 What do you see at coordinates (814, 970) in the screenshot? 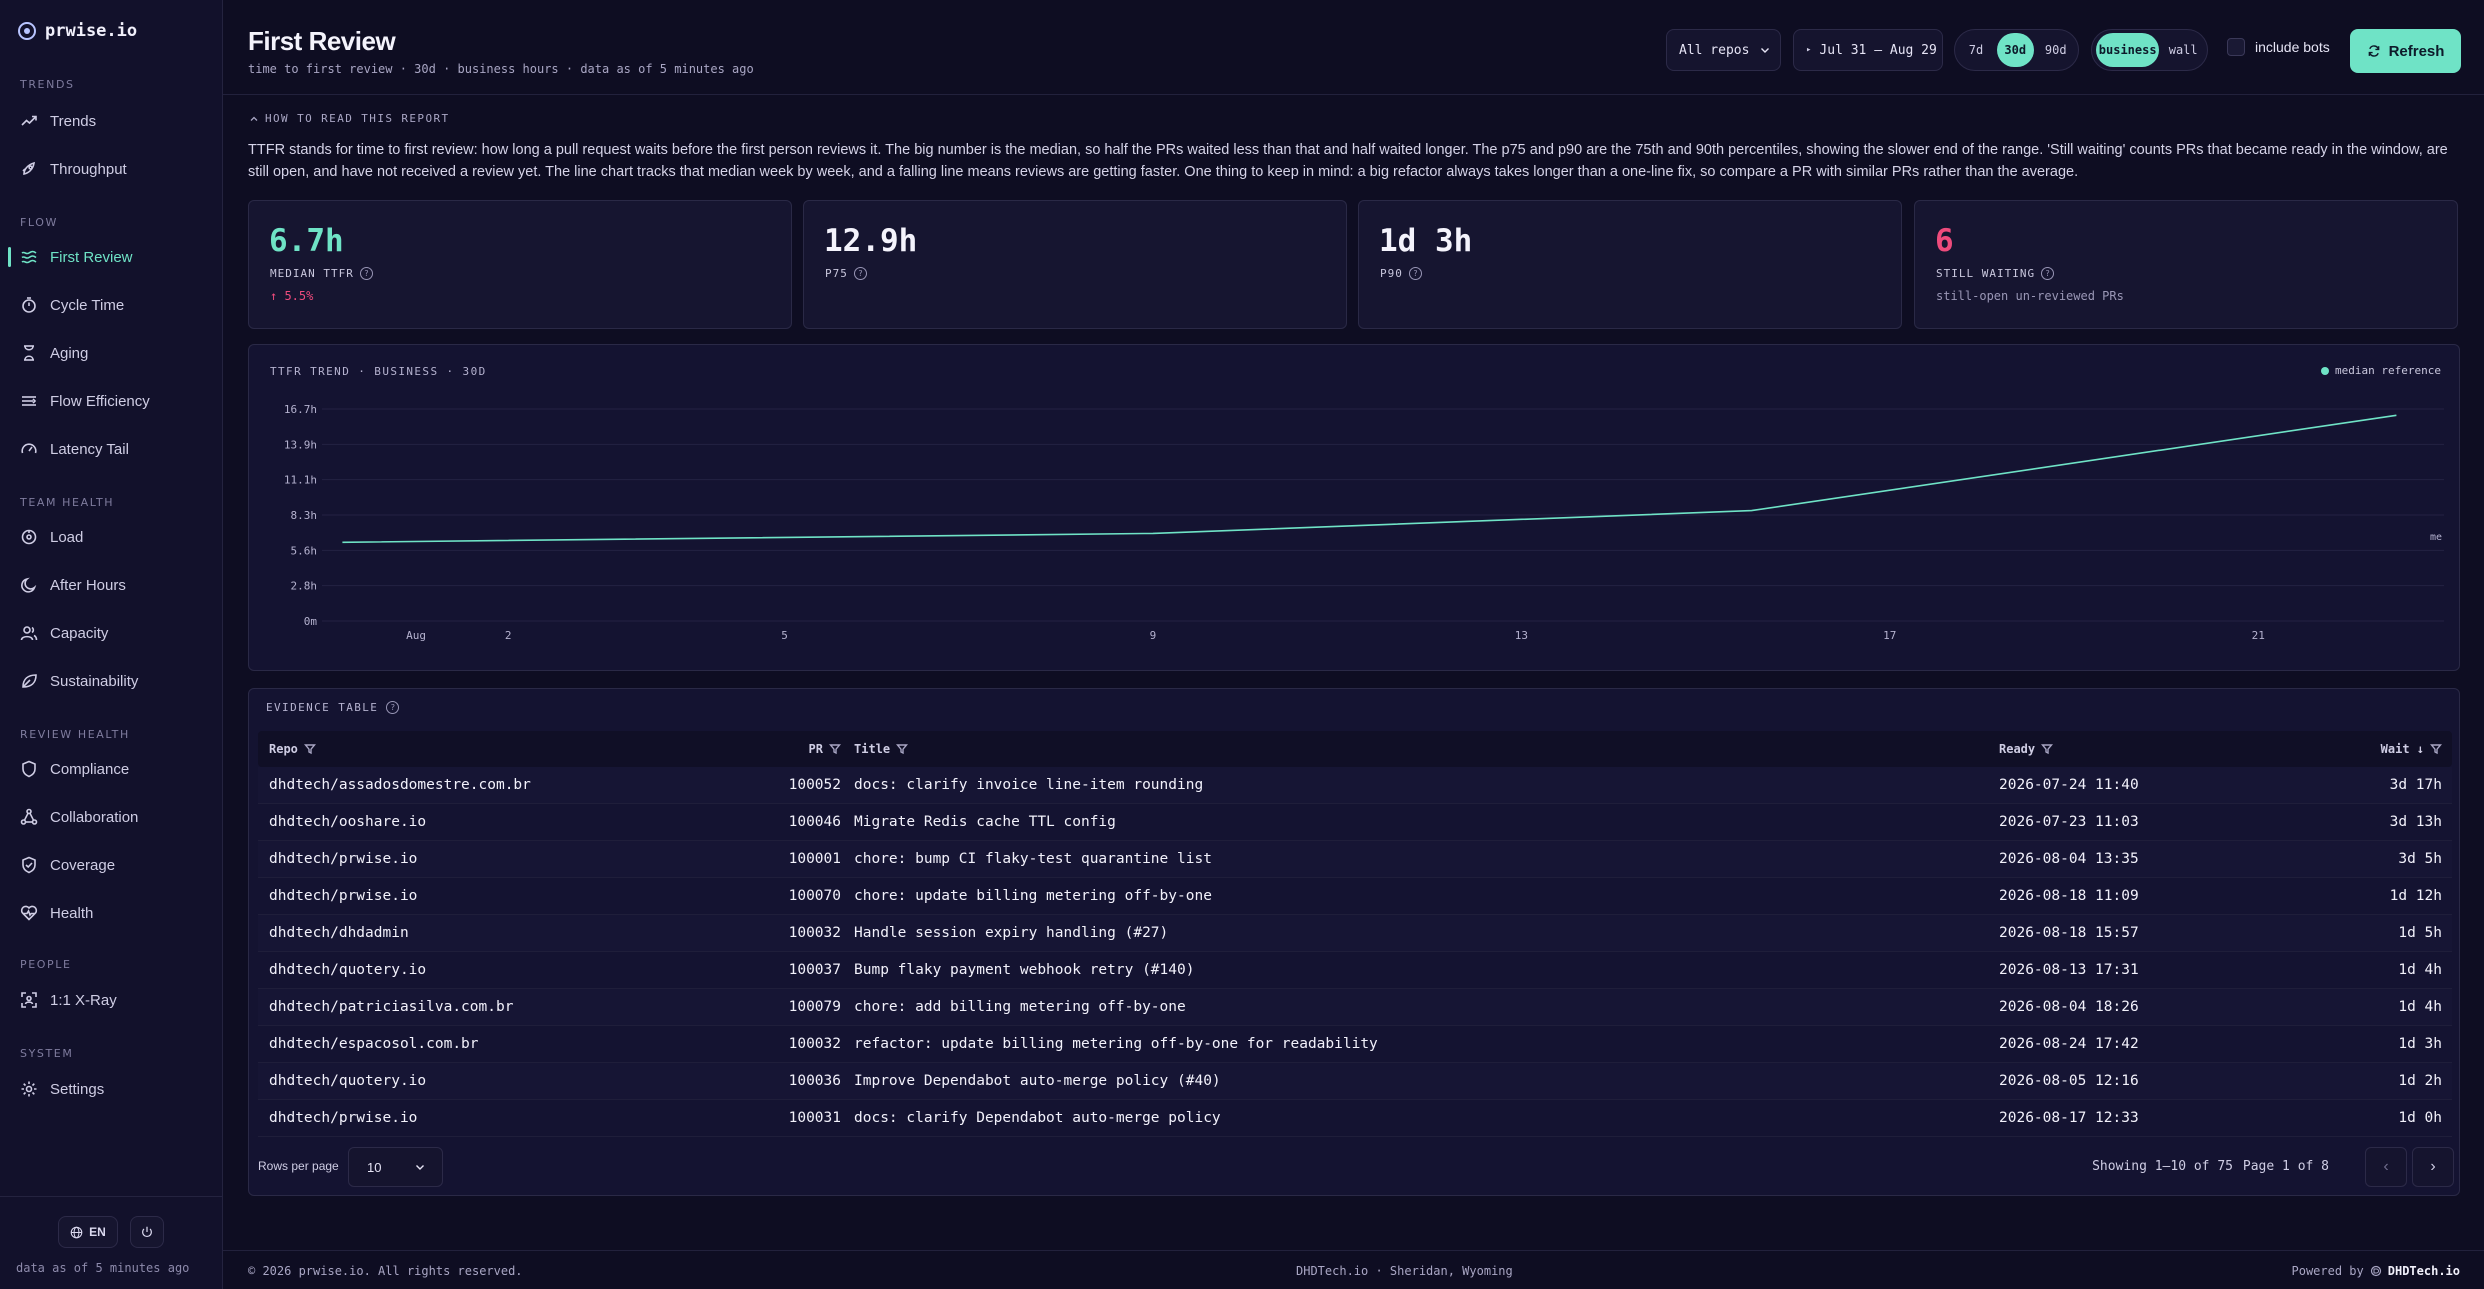
I see `cell-pr: 100037` at bounding box center [814, 970].